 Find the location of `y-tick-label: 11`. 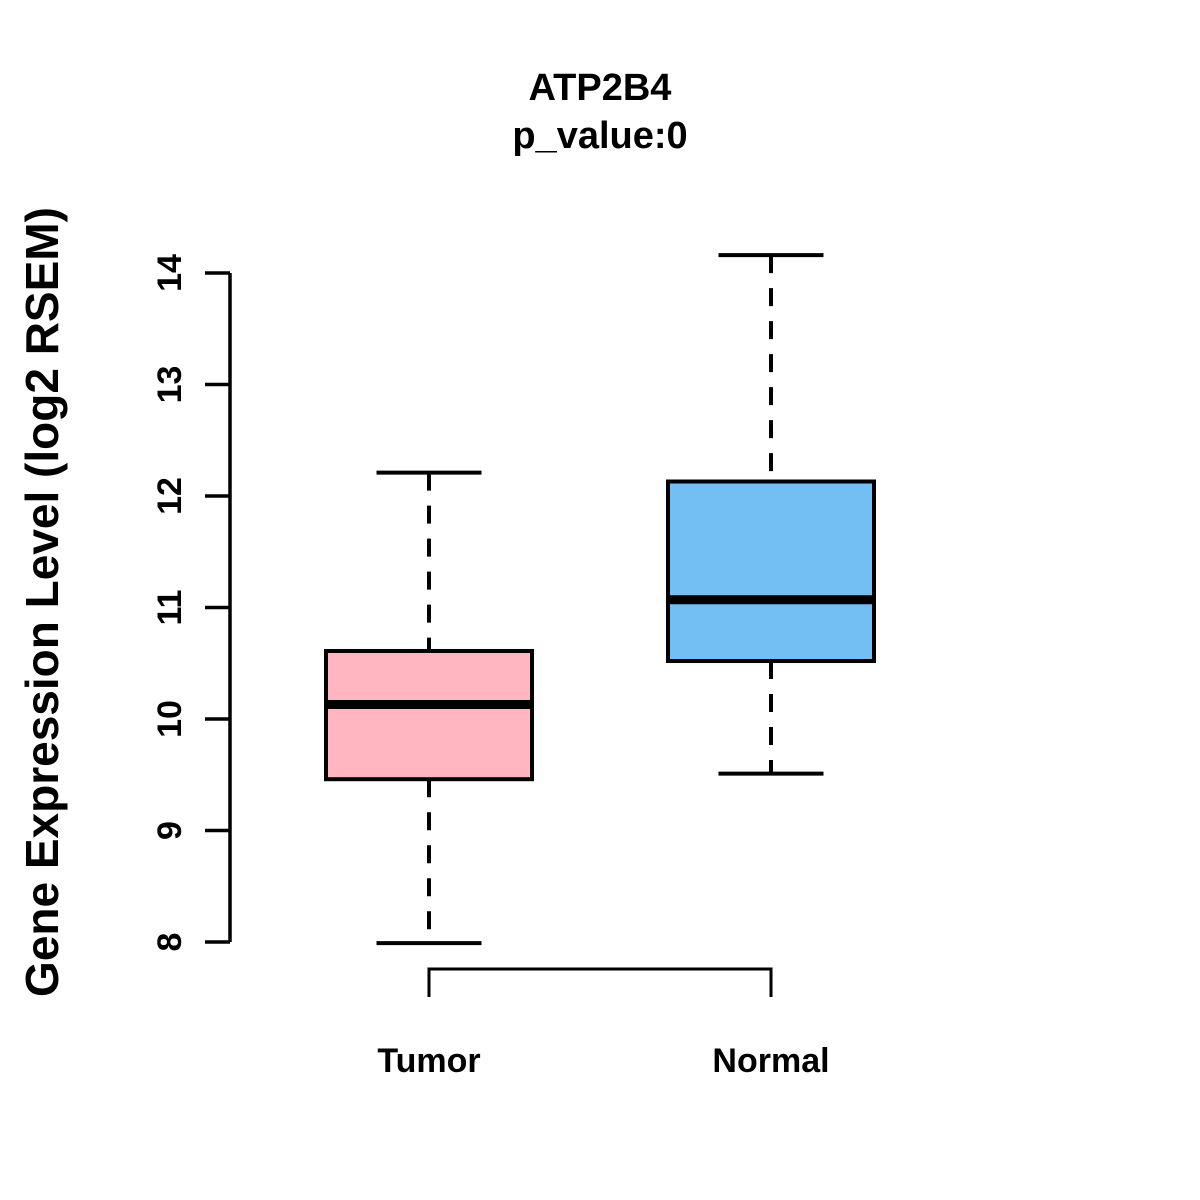

y-tick-label: 11 is located at coordinates (170, 608).